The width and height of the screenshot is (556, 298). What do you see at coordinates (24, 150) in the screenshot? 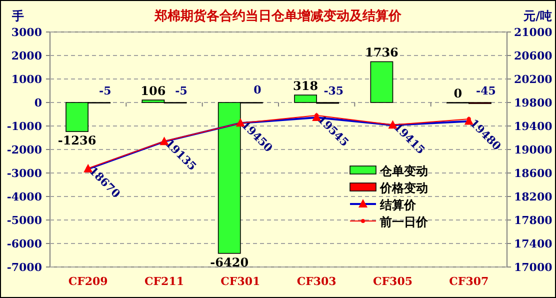
I see `y-tick-label: -2000` at bounding box center [24, 150].